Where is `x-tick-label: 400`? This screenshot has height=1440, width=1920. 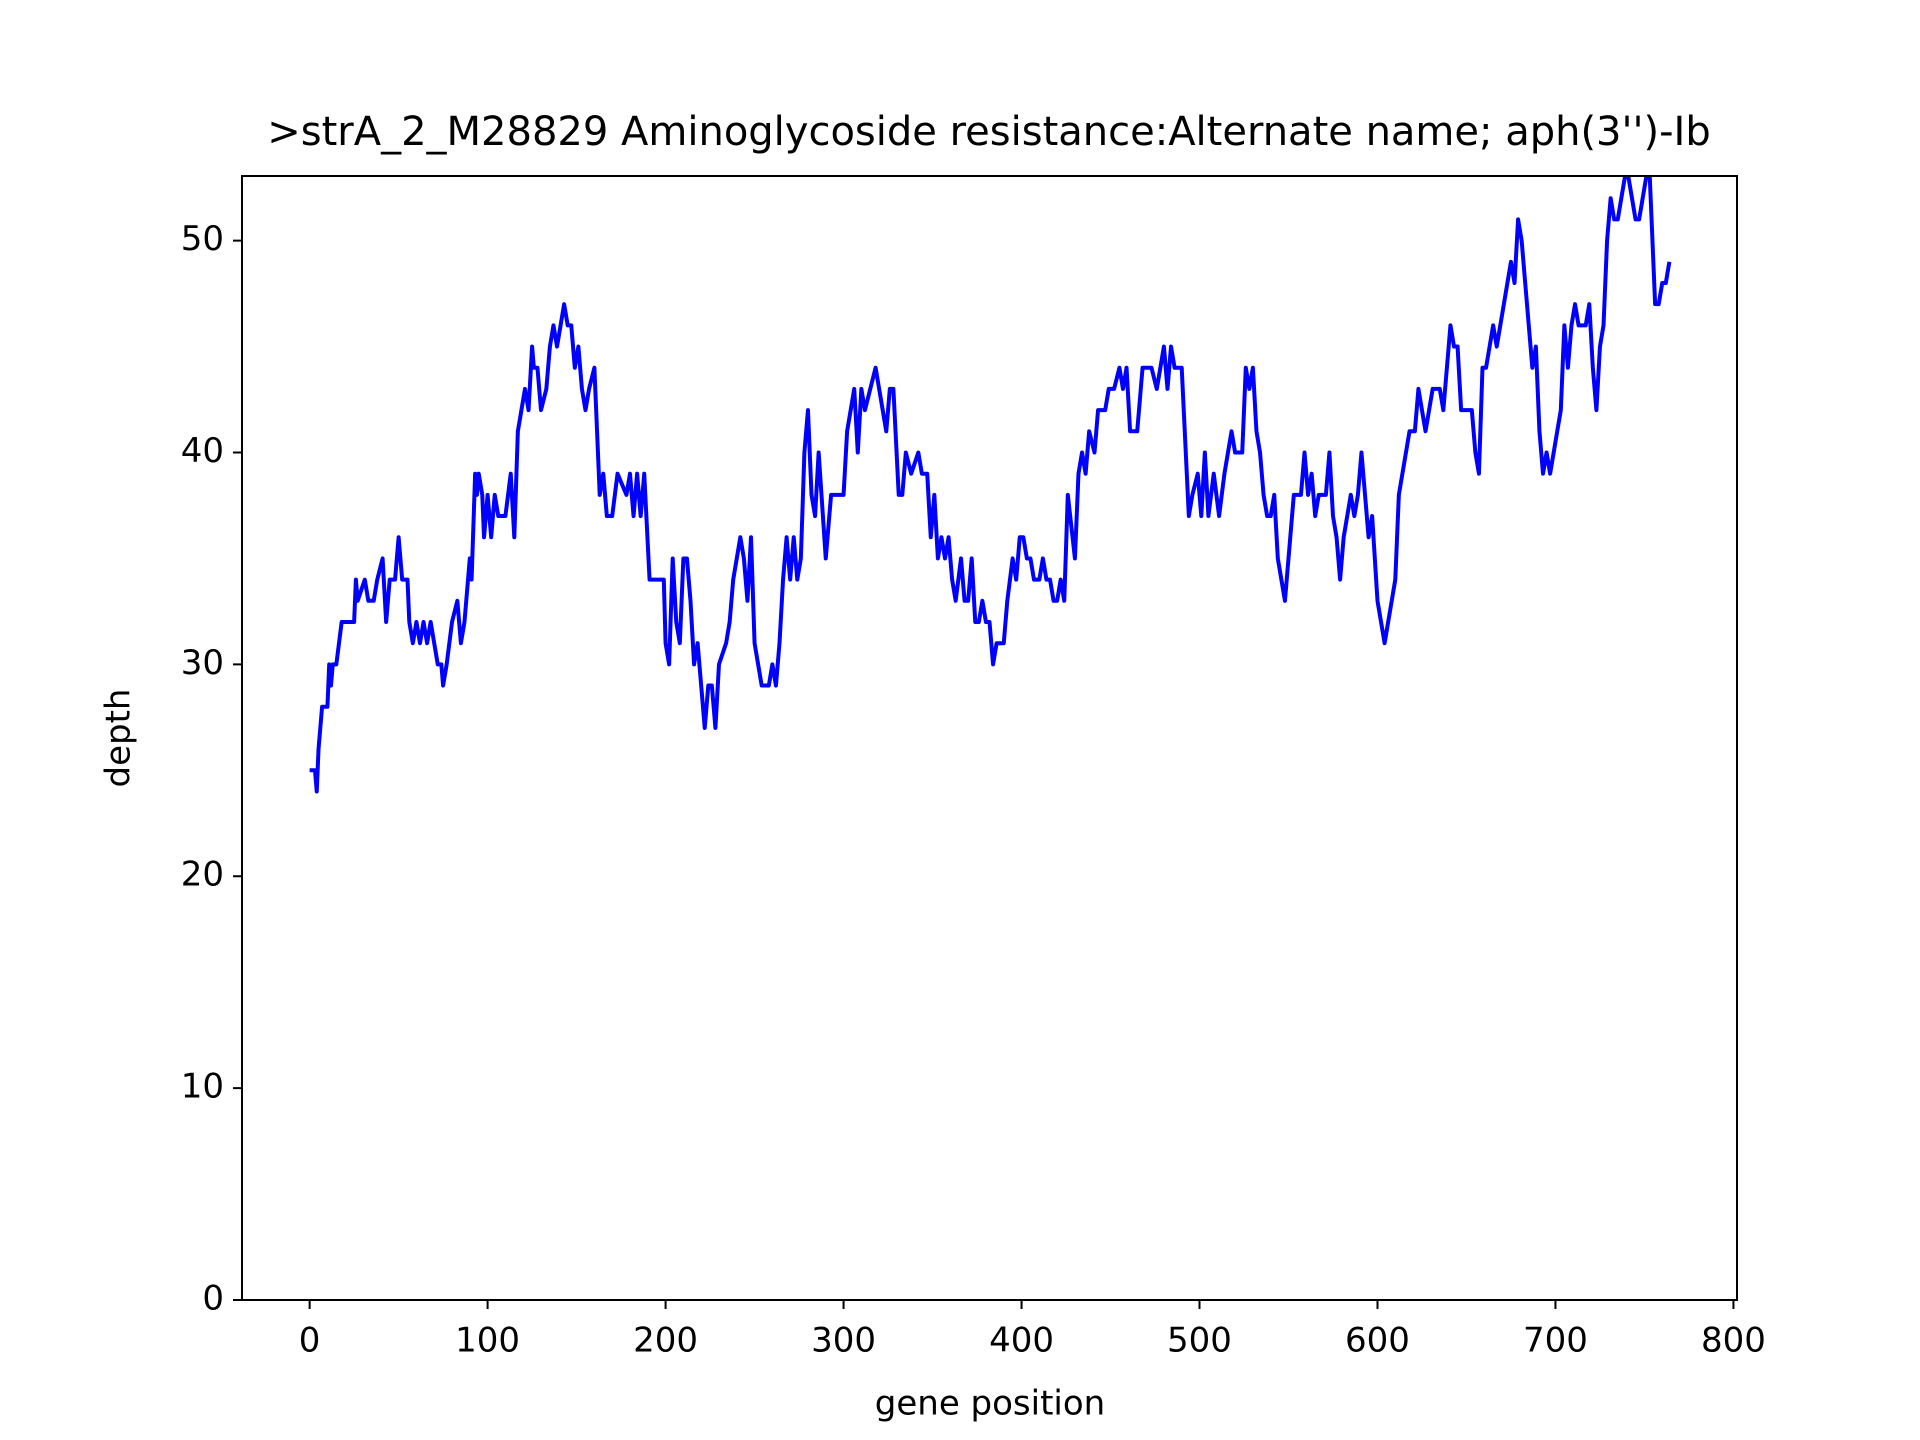
x-tick-label: 400 is located at coordinates (1021, 1341).